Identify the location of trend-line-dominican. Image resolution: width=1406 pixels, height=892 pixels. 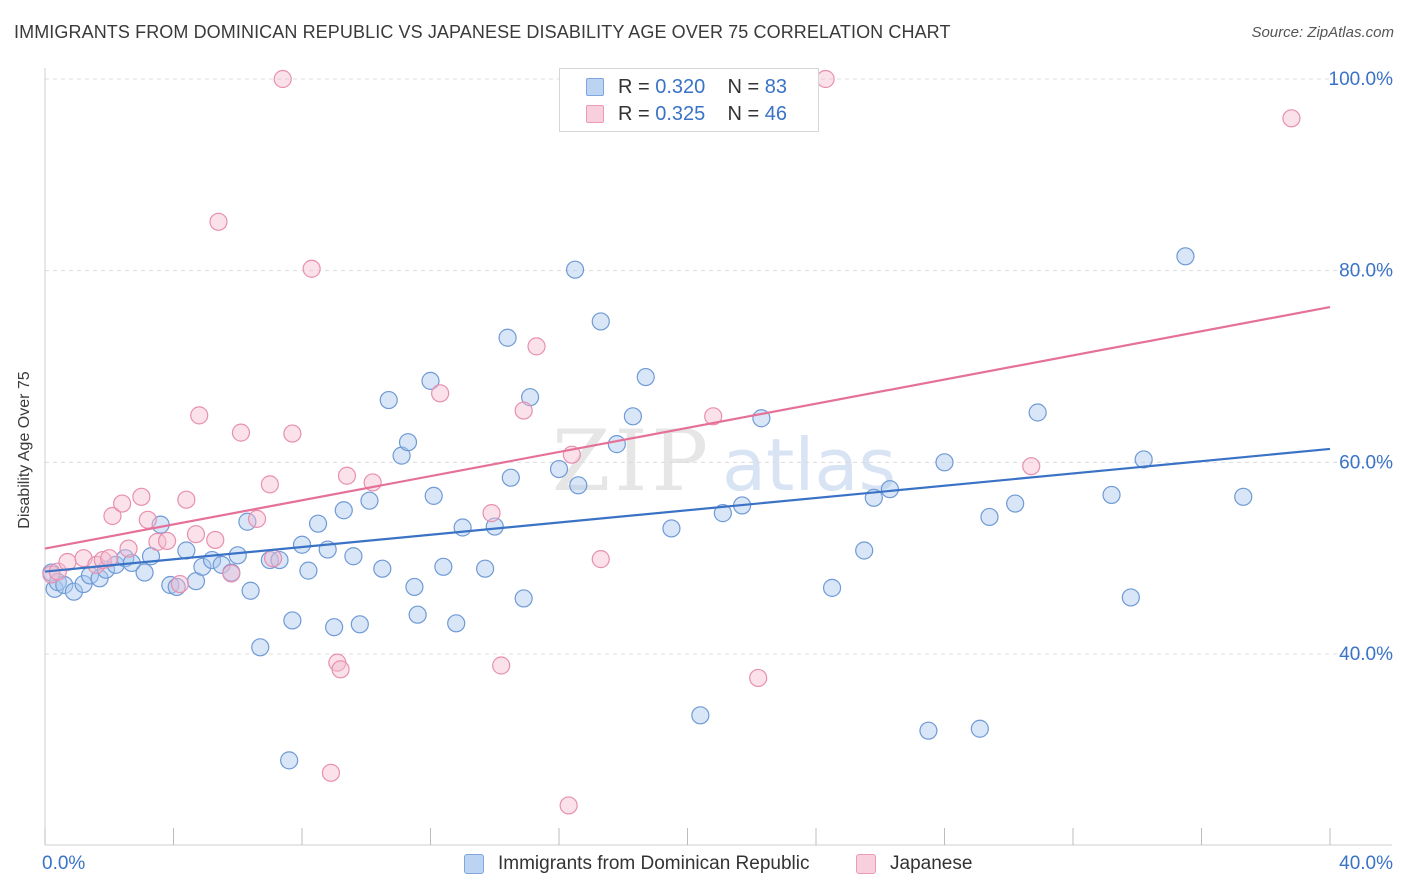
(687, 510).